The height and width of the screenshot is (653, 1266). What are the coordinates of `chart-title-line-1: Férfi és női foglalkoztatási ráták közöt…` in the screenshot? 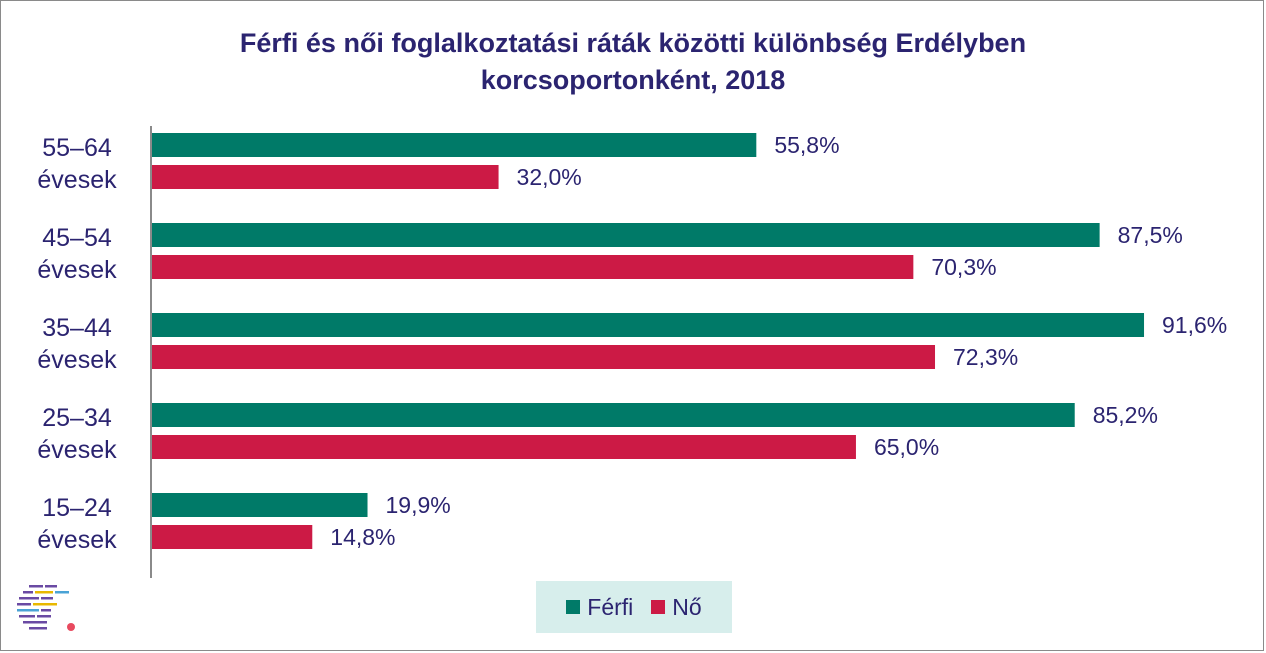 It's located at (633, 43).